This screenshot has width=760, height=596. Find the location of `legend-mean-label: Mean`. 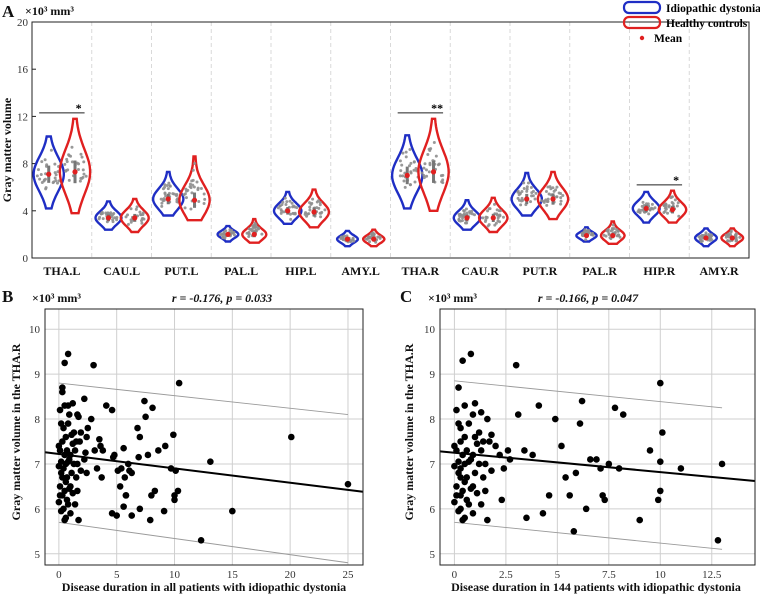

legend-mean-label: Mean is located at coordinates (668, 39).